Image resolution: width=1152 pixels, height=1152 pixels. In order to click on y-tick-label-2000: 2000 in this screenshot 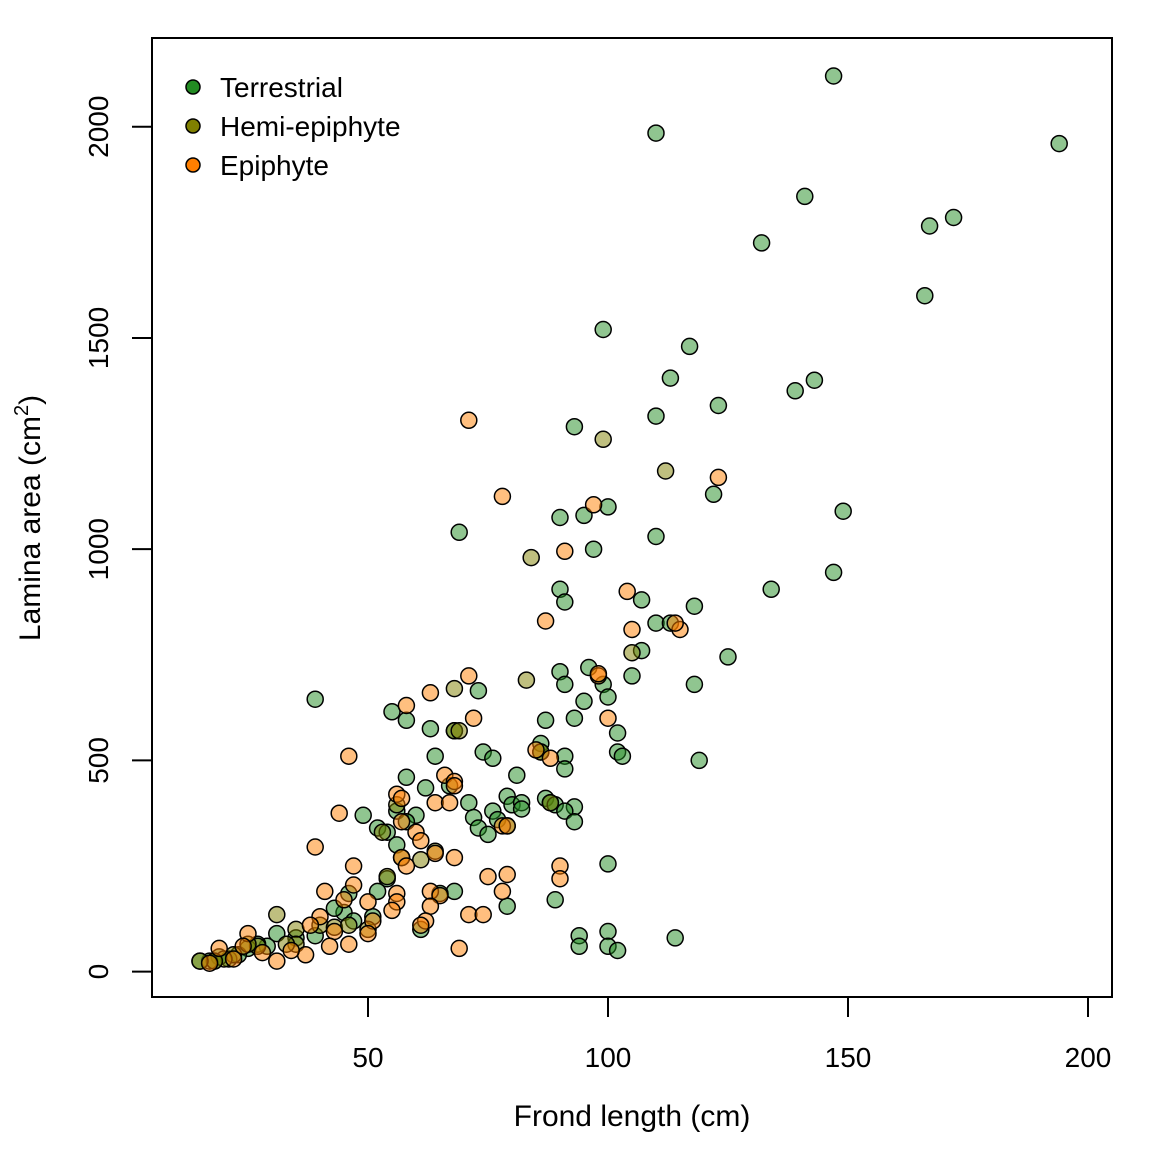, I will do `click(98, 127)`.